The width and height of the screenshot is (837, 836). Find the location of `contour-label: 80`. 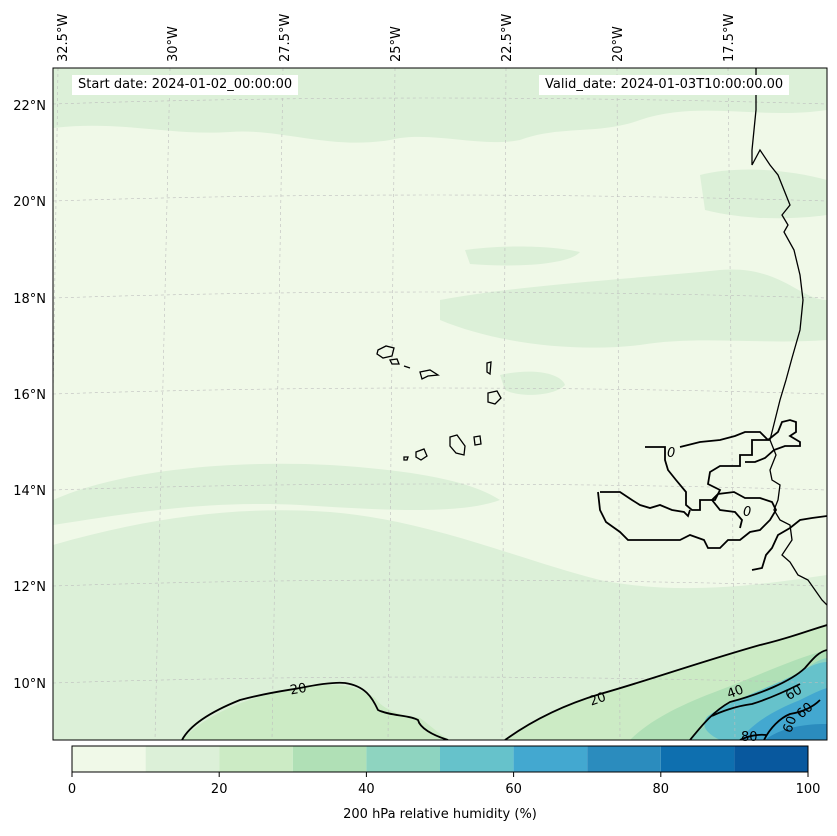

contour-label: 80 is located at coordinates (749, 737).